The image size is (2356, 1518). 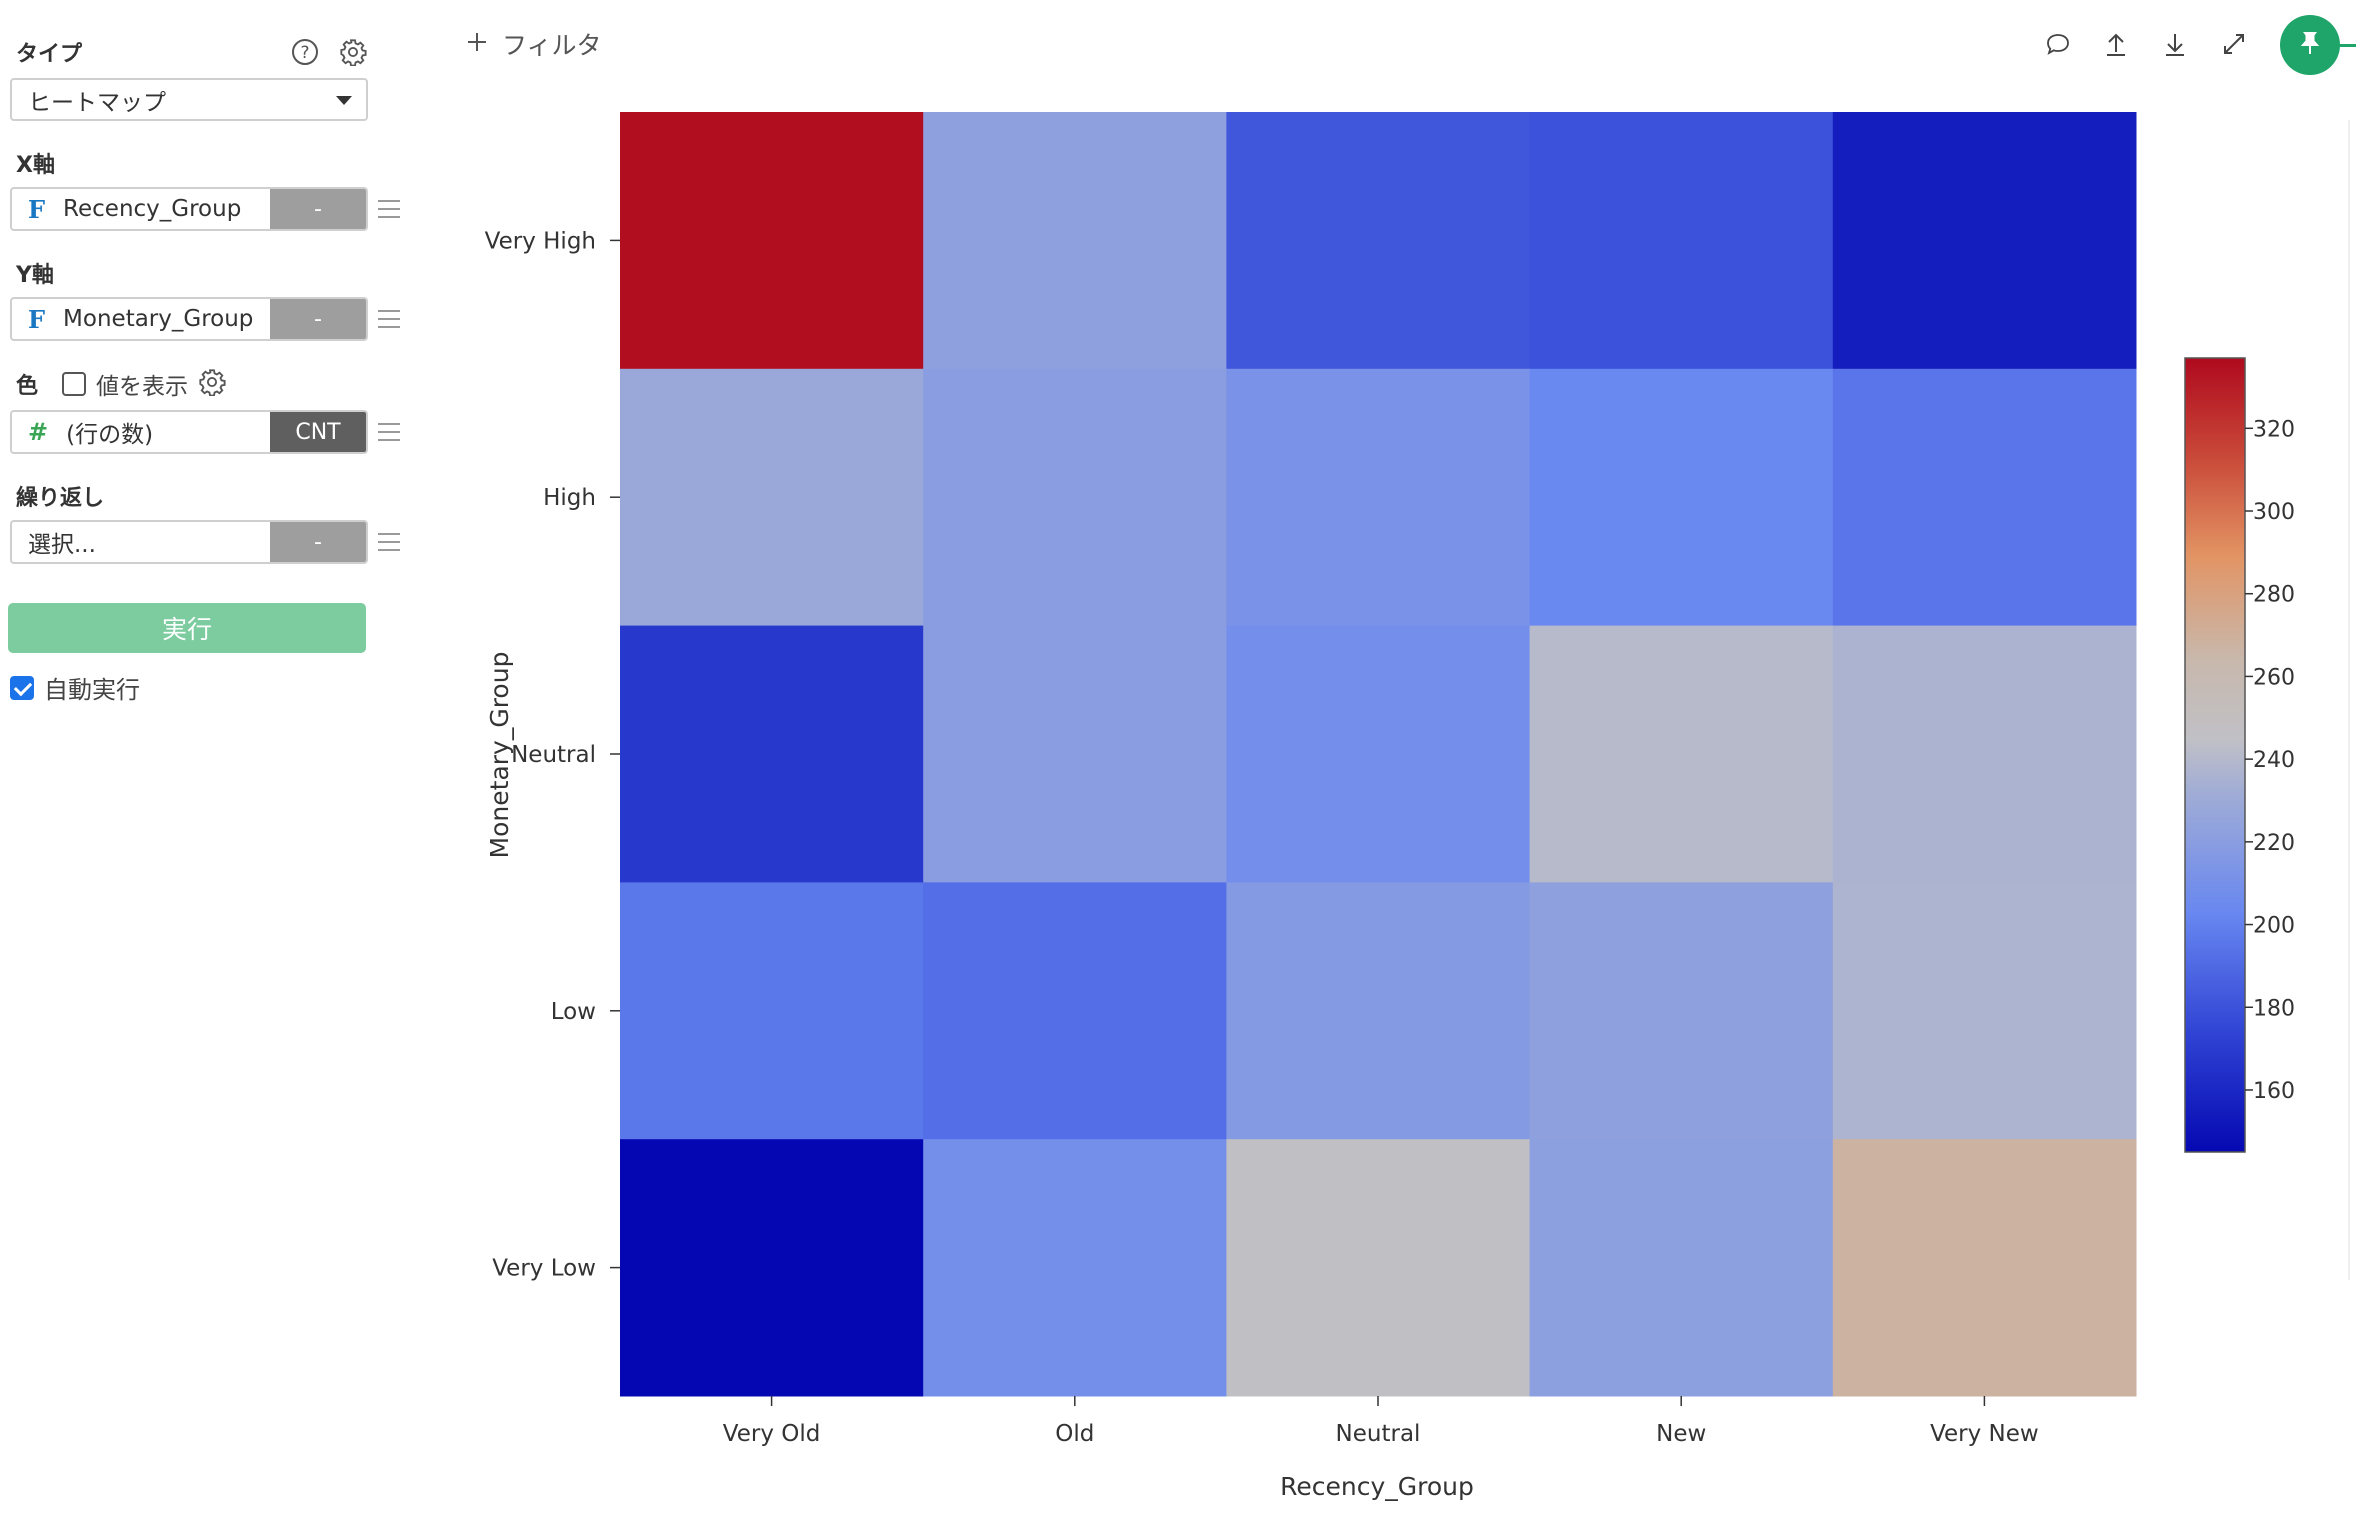 I want to click on comment-icon, so click(x=2058, y=44).